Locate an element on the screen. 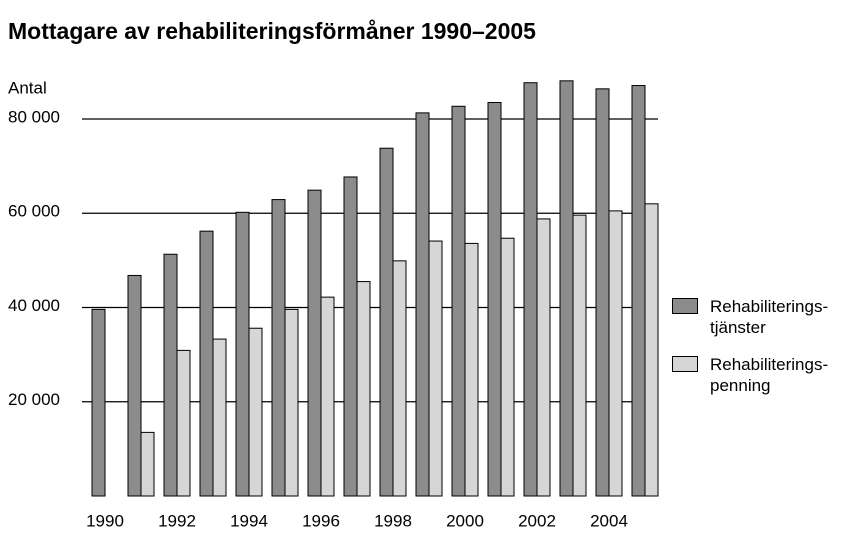 The width and height of the screenshot is (868, 547). legend-label: Rehabiliterings- tjänster is located at coordinates (769, 317).